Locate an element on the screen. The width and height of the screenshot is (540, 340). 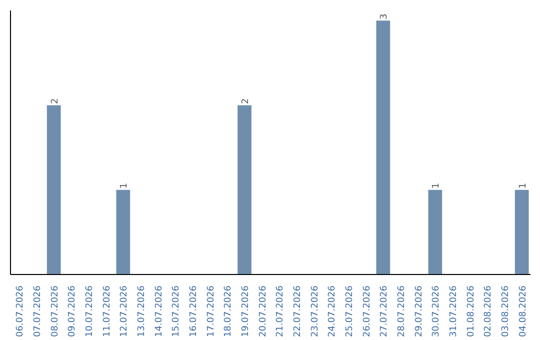
x-tick-label: 25.07.2026 is located at coordinates (350, 311).